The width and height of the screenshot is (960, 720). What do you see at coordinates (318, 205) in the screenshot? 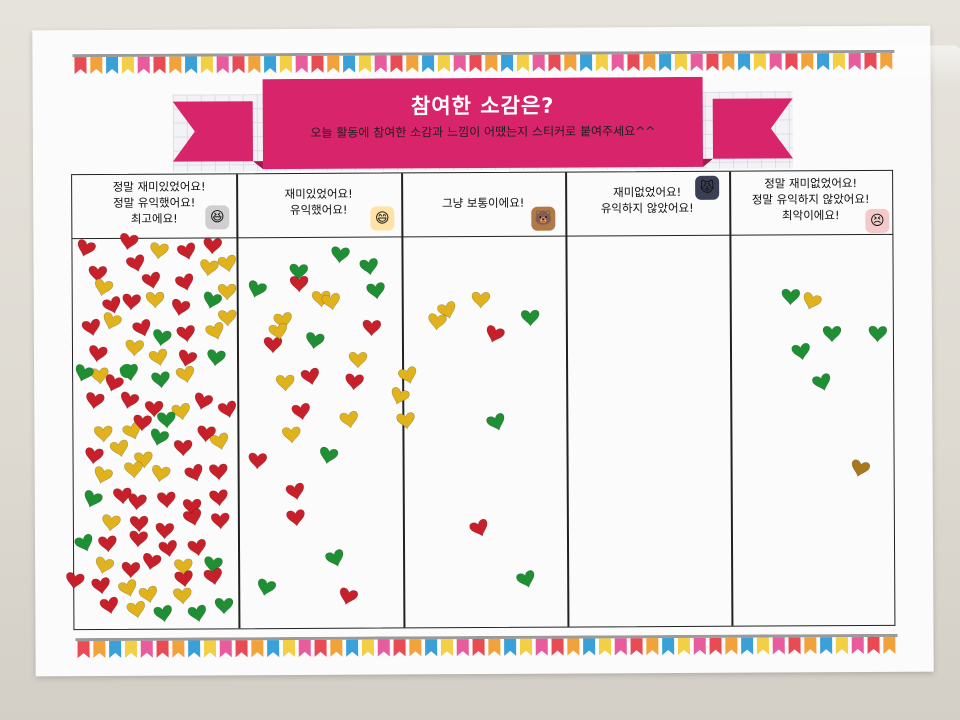
I see `rating-label-good: 재미있었어요! 유익했어요! 😄` at bounding box center [318, 205].